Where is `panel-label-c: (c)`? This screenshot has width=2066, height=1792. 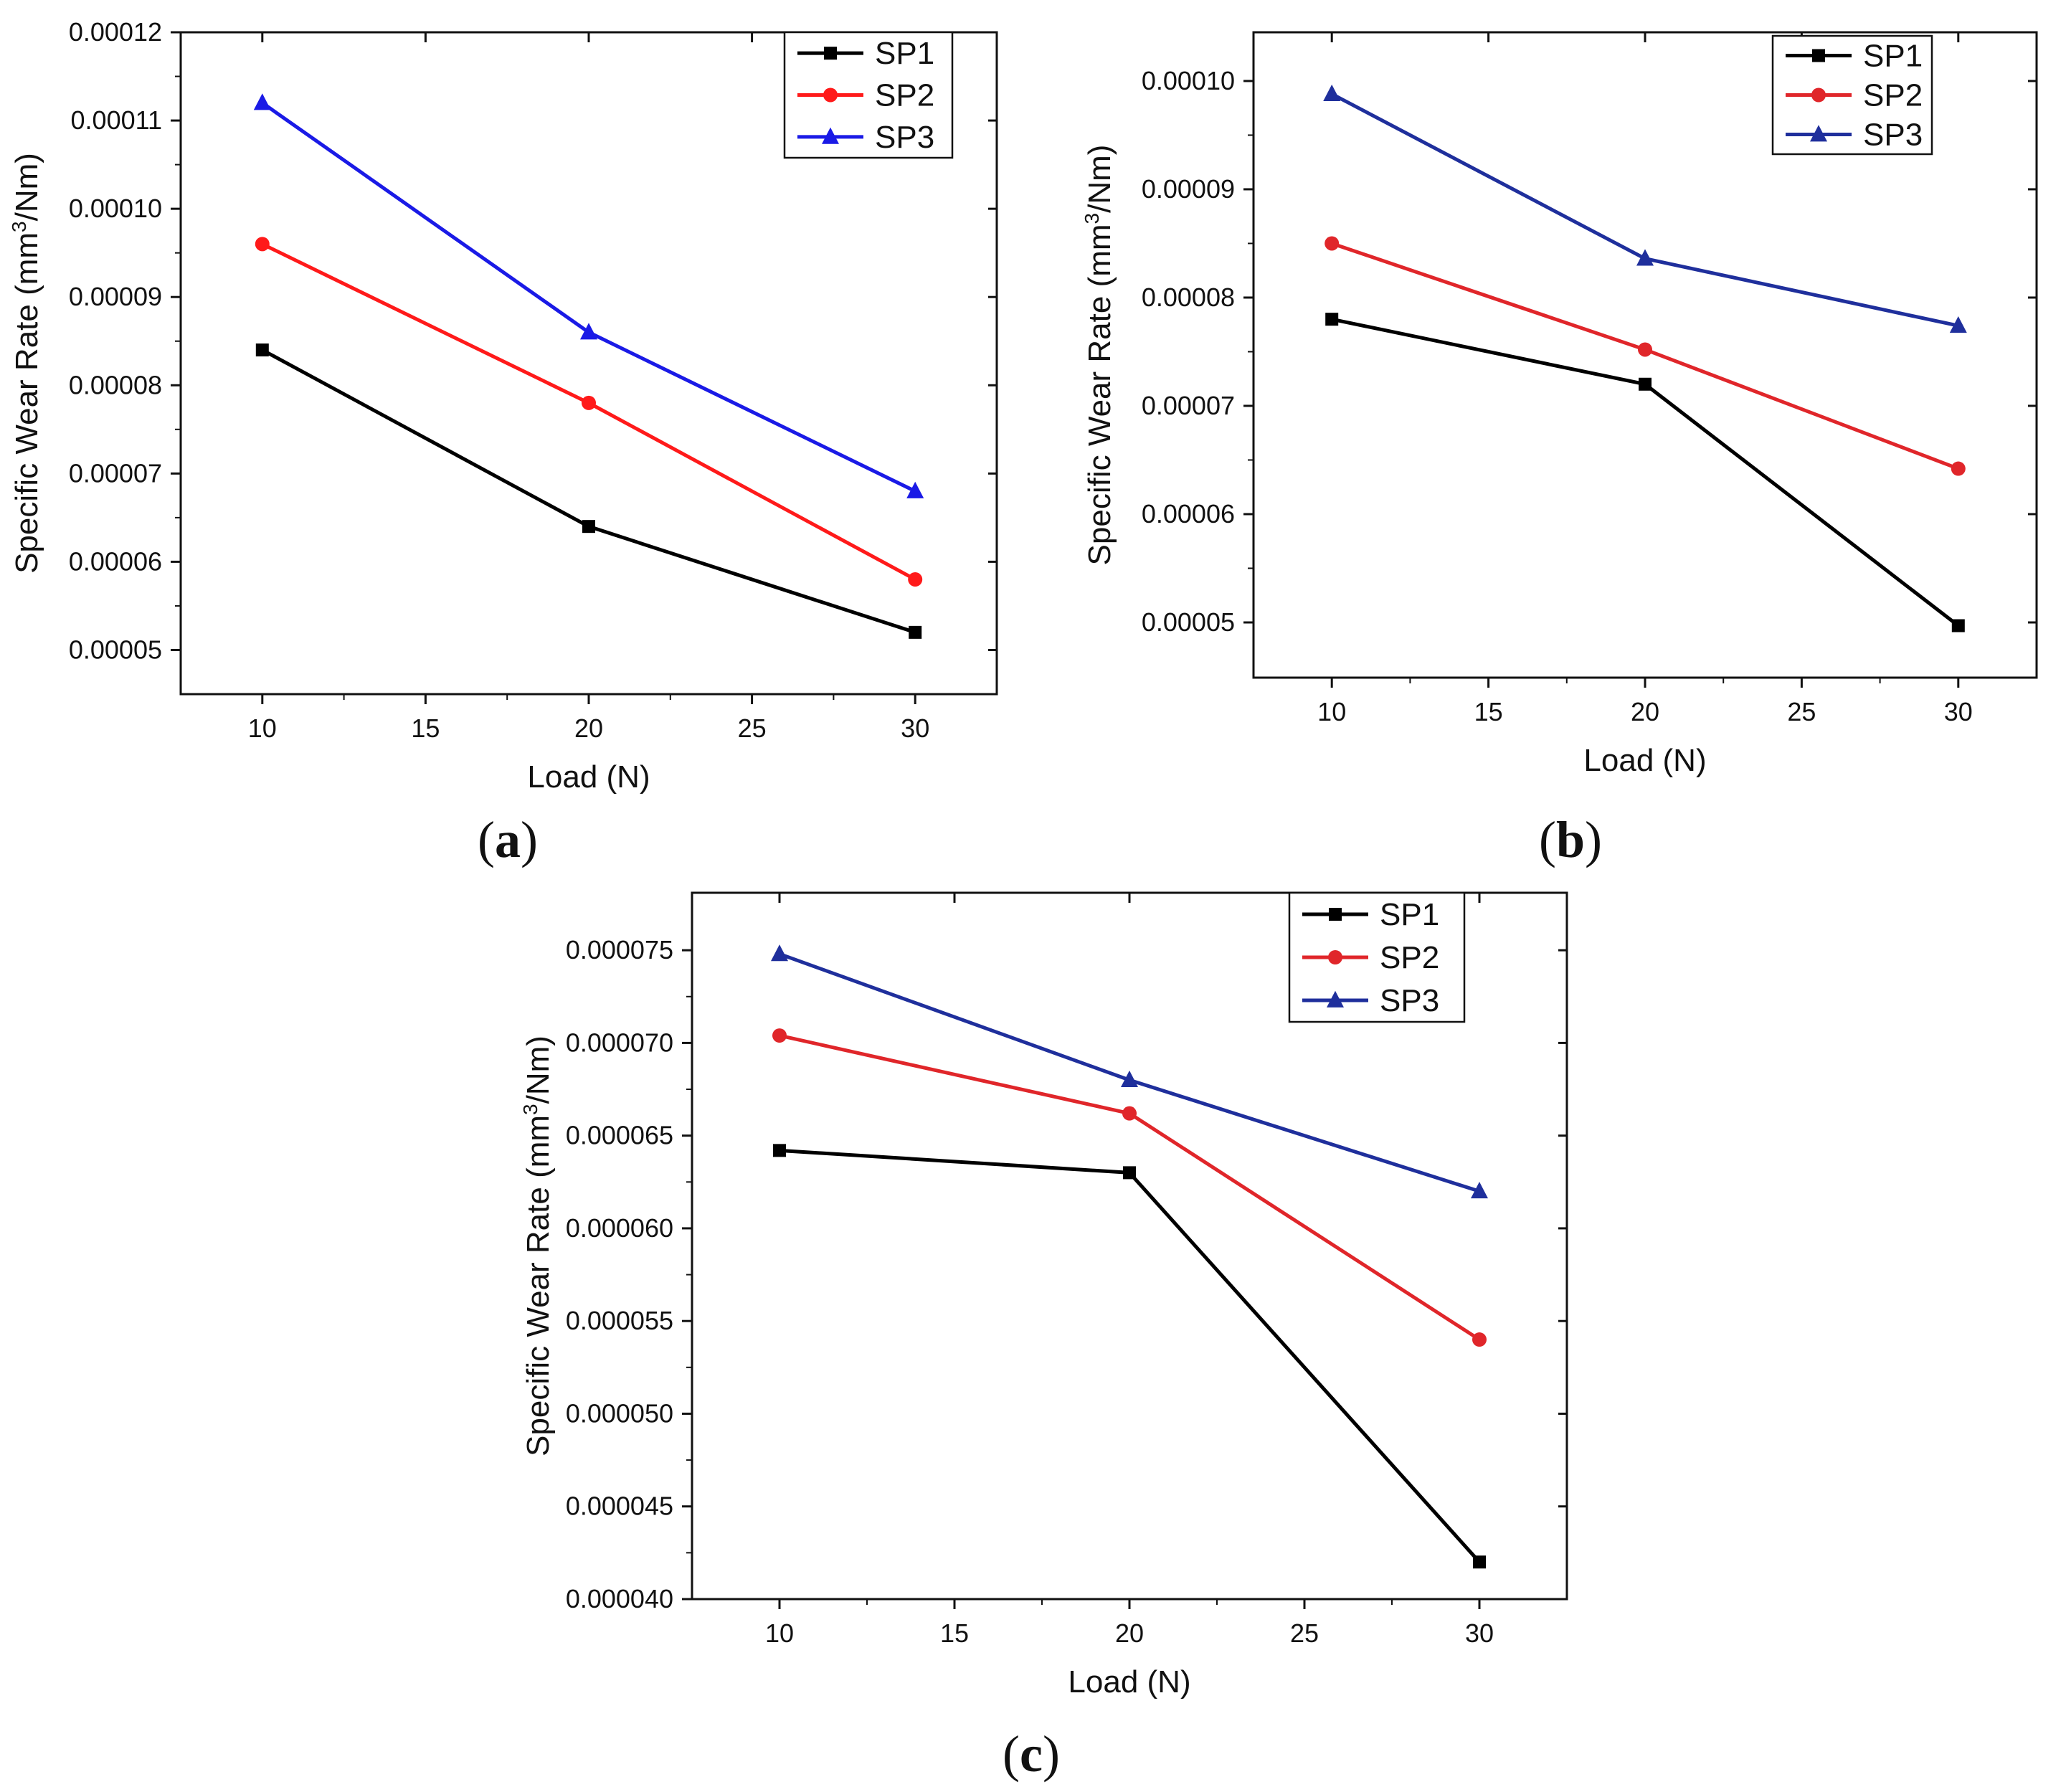 panel-label-c: (c) is located at coordinates (1031, 1754).